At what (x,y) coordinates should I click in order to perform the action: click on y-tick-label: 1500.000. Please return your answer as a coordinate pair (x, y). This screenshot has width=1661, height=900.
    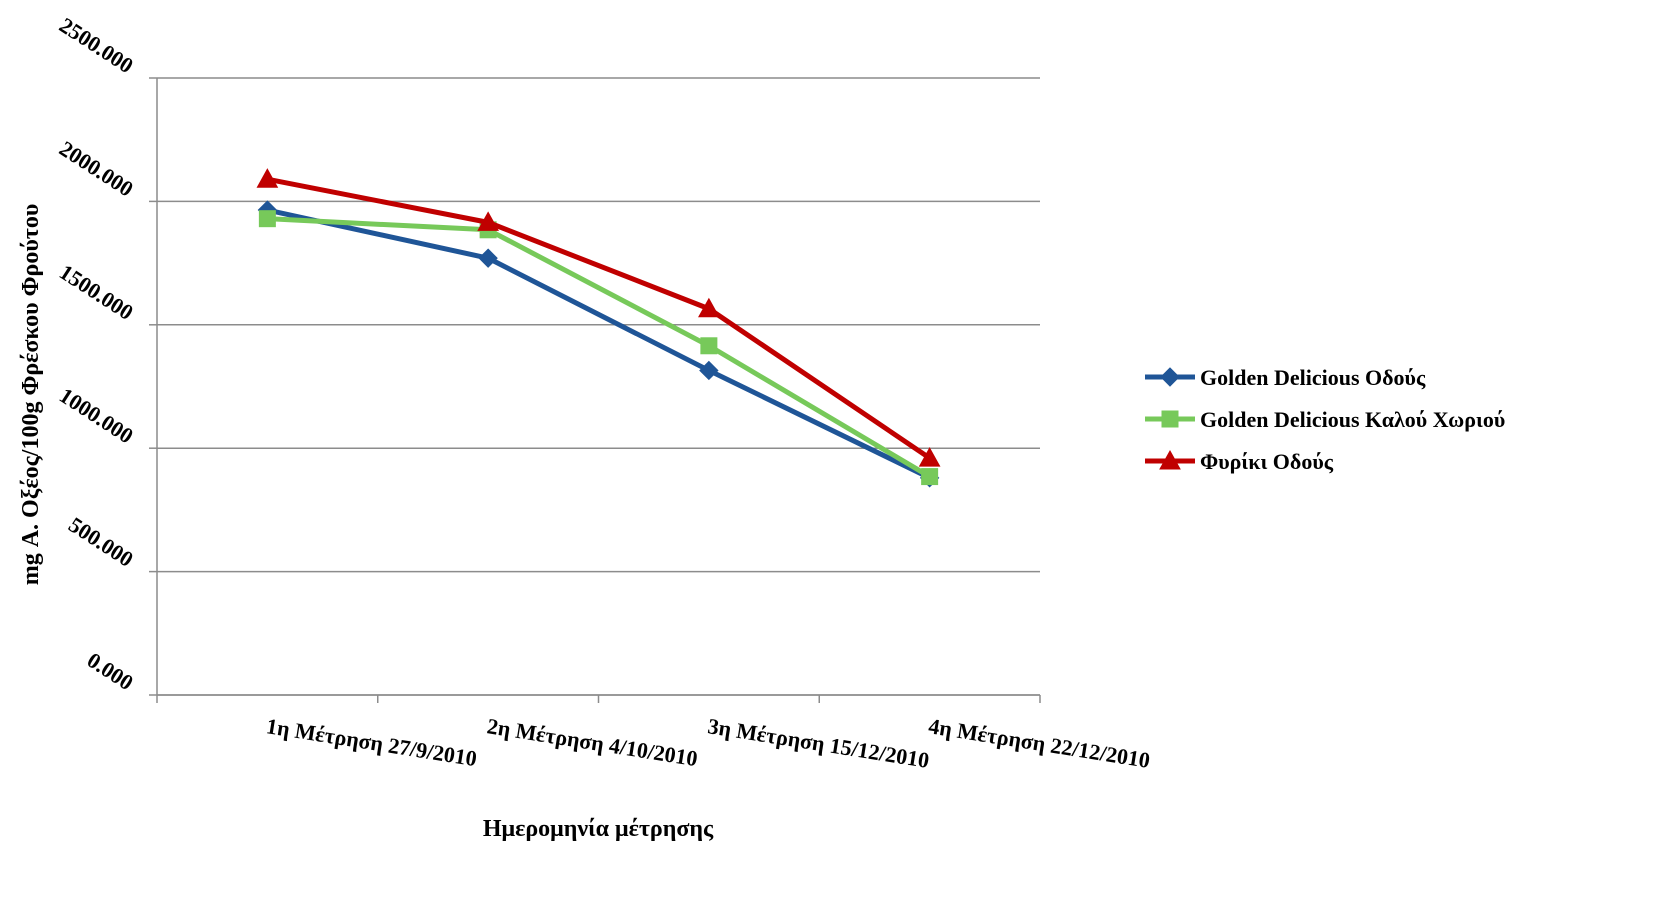
    Looking at the image, I should click on (96, 292).